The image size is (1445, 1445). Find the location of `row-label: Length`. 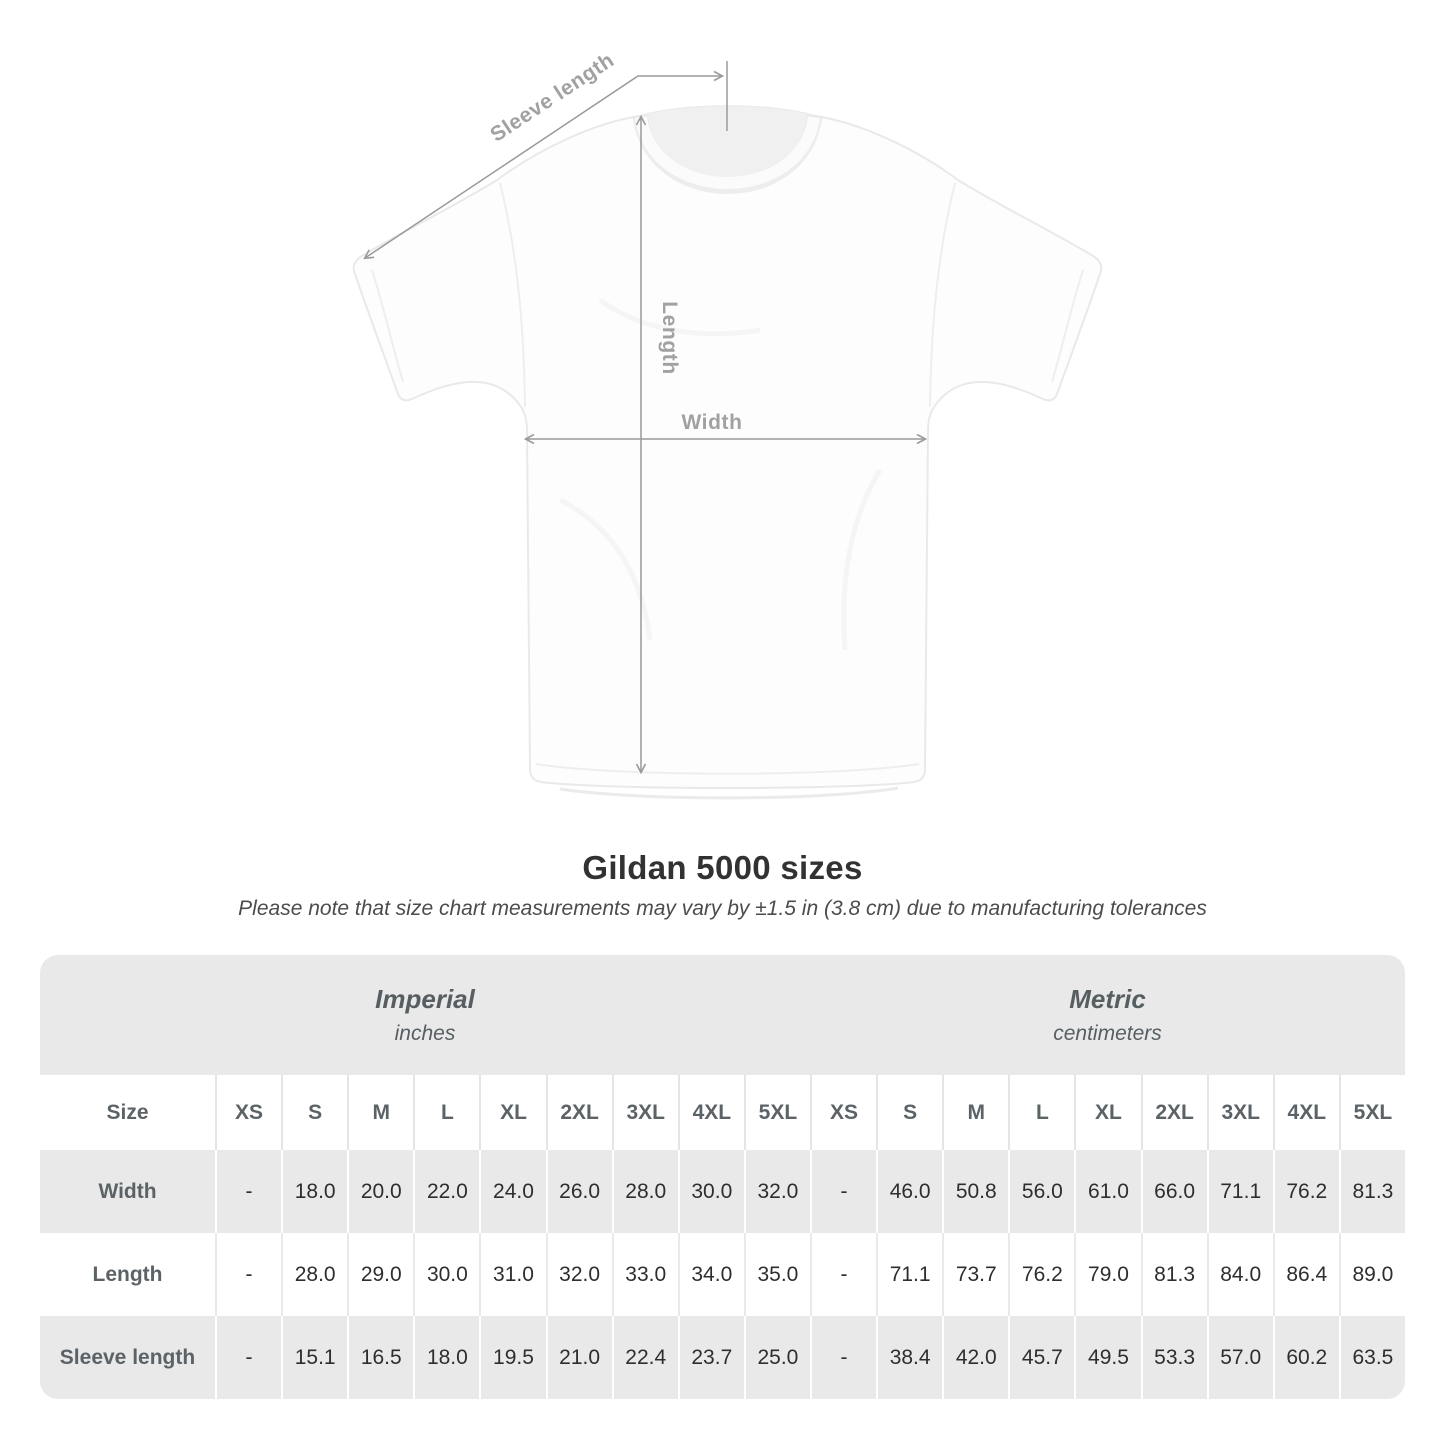

row-label: Length is located at coordinates (127, 1274).